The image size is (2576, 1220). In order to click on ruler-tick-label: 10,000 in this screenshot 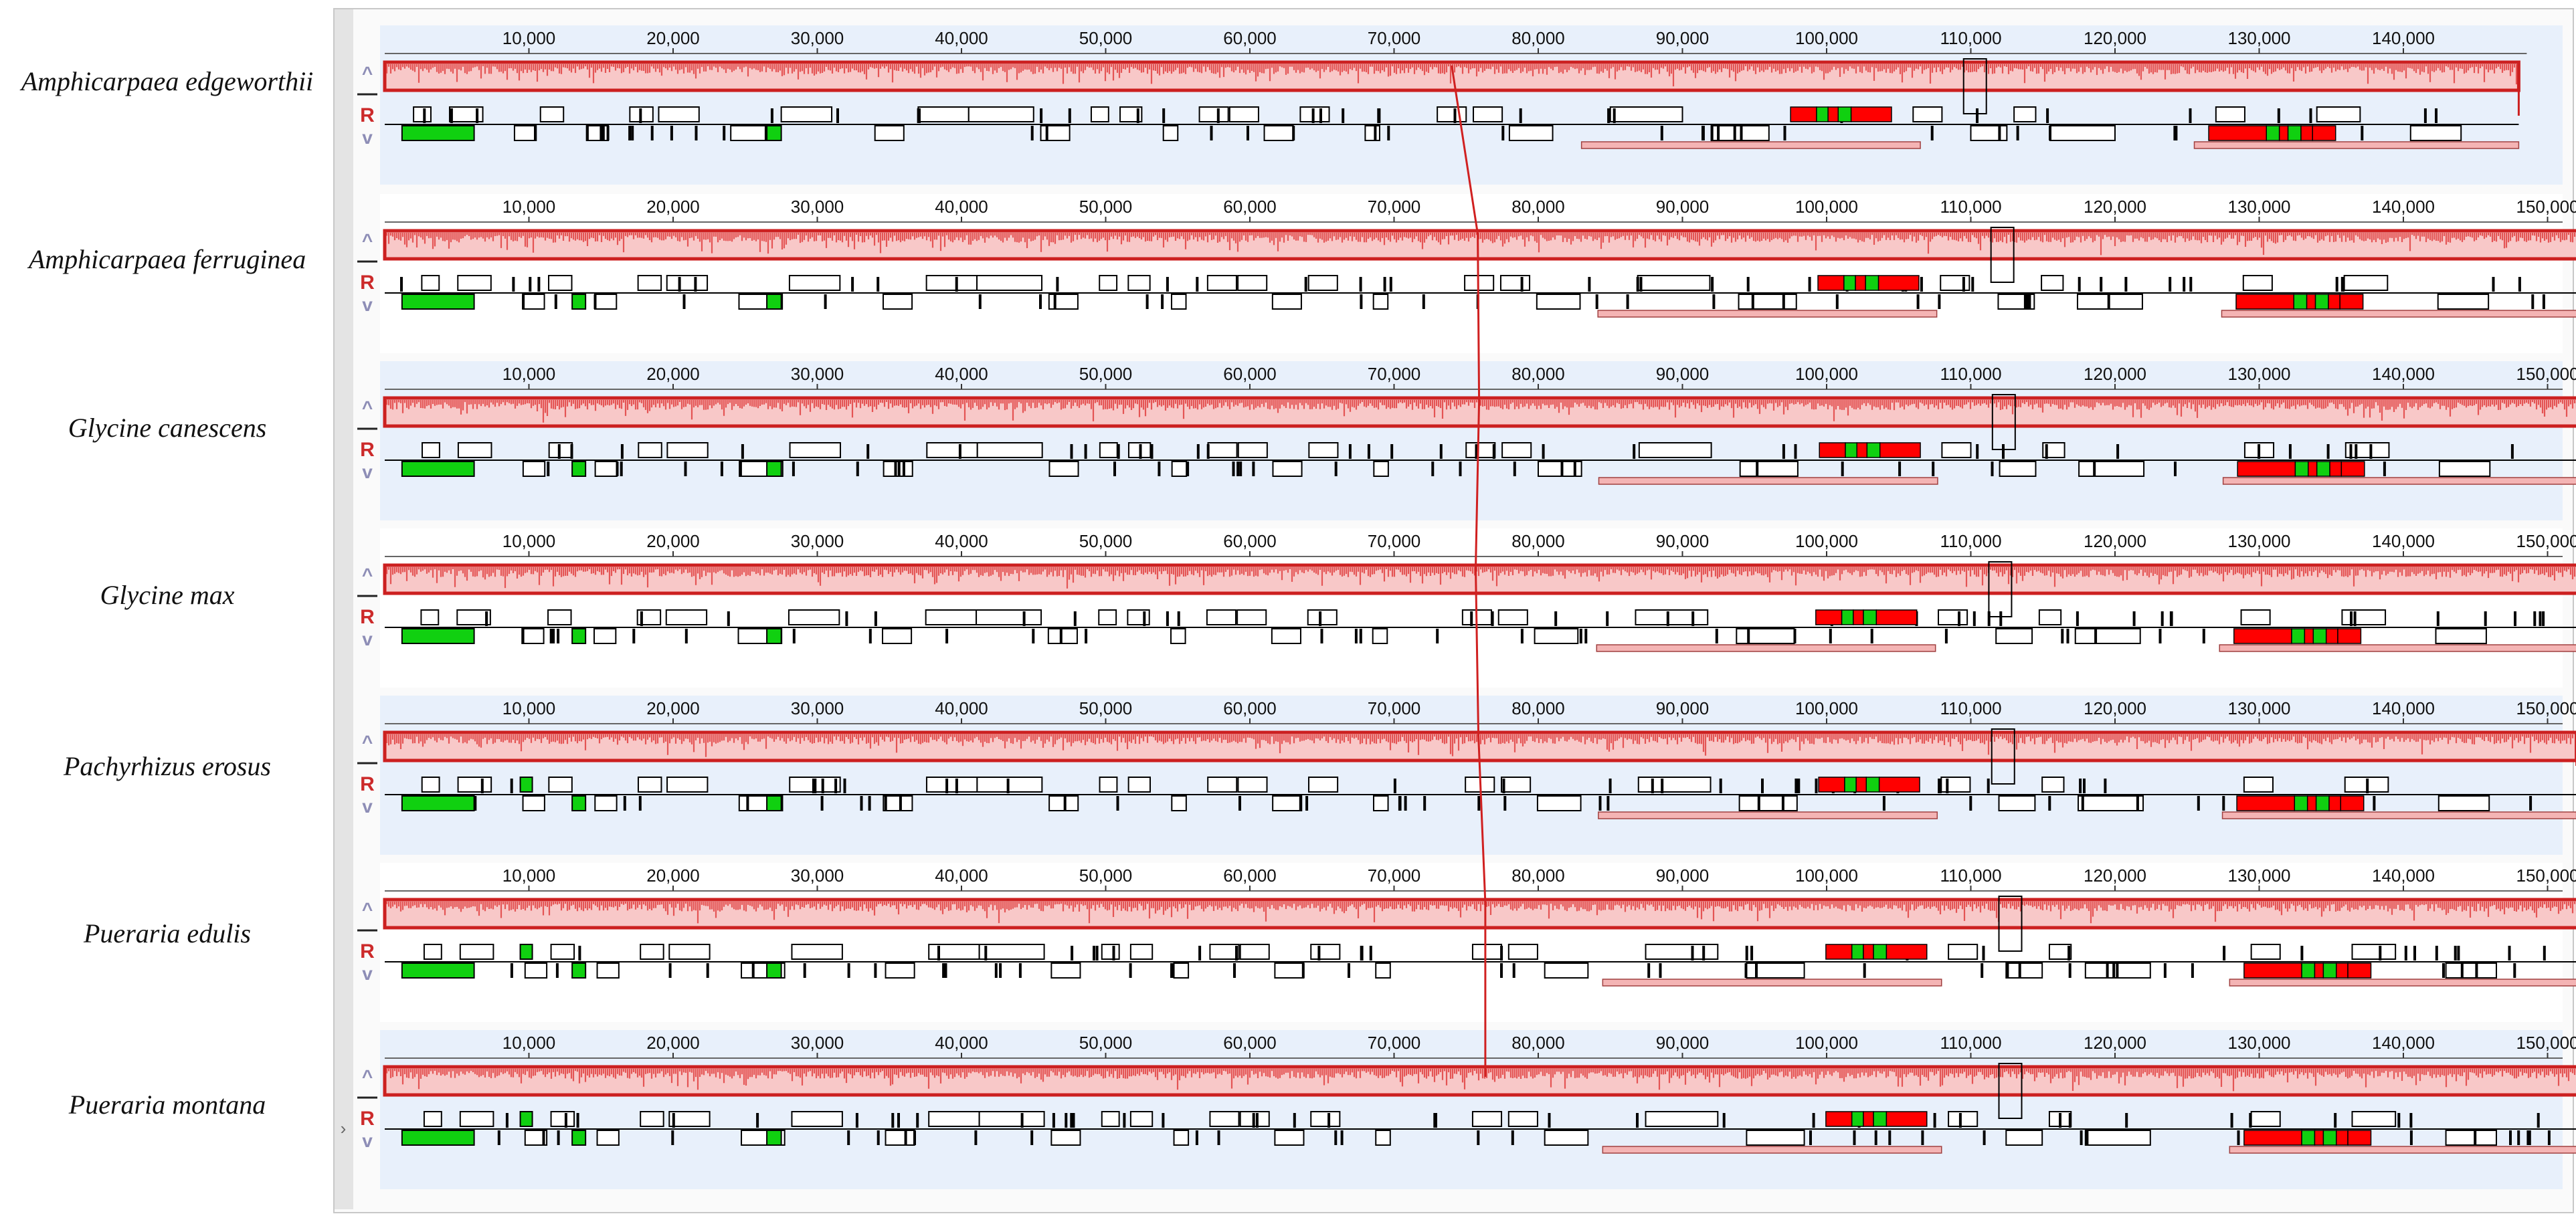, I will do `click(529, 1043)`.